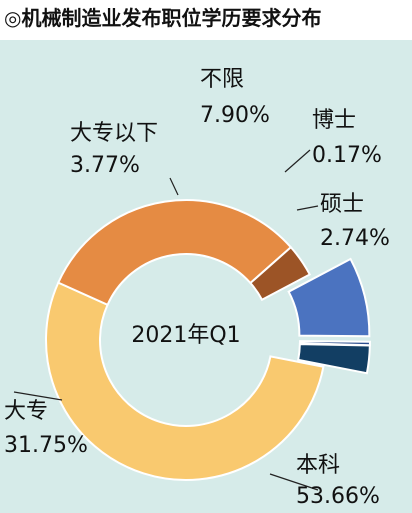  I want to click on slice-label-name-1: 大专, so click(26, 411).